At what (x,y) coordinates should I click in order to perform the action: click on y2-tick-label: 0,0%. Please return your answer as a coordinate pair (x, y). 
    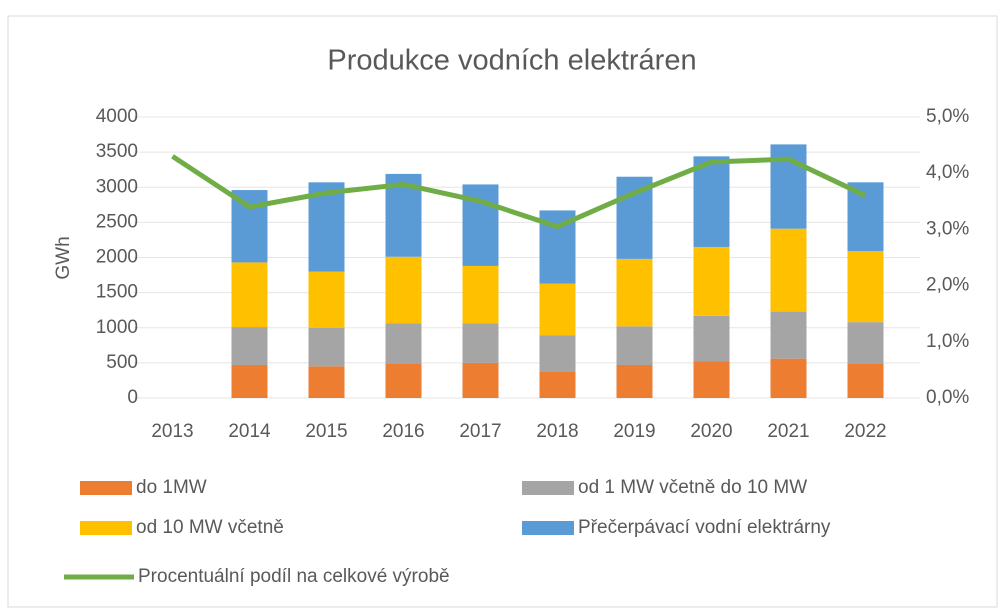
    Looking at the image, I should click on (947, 397).